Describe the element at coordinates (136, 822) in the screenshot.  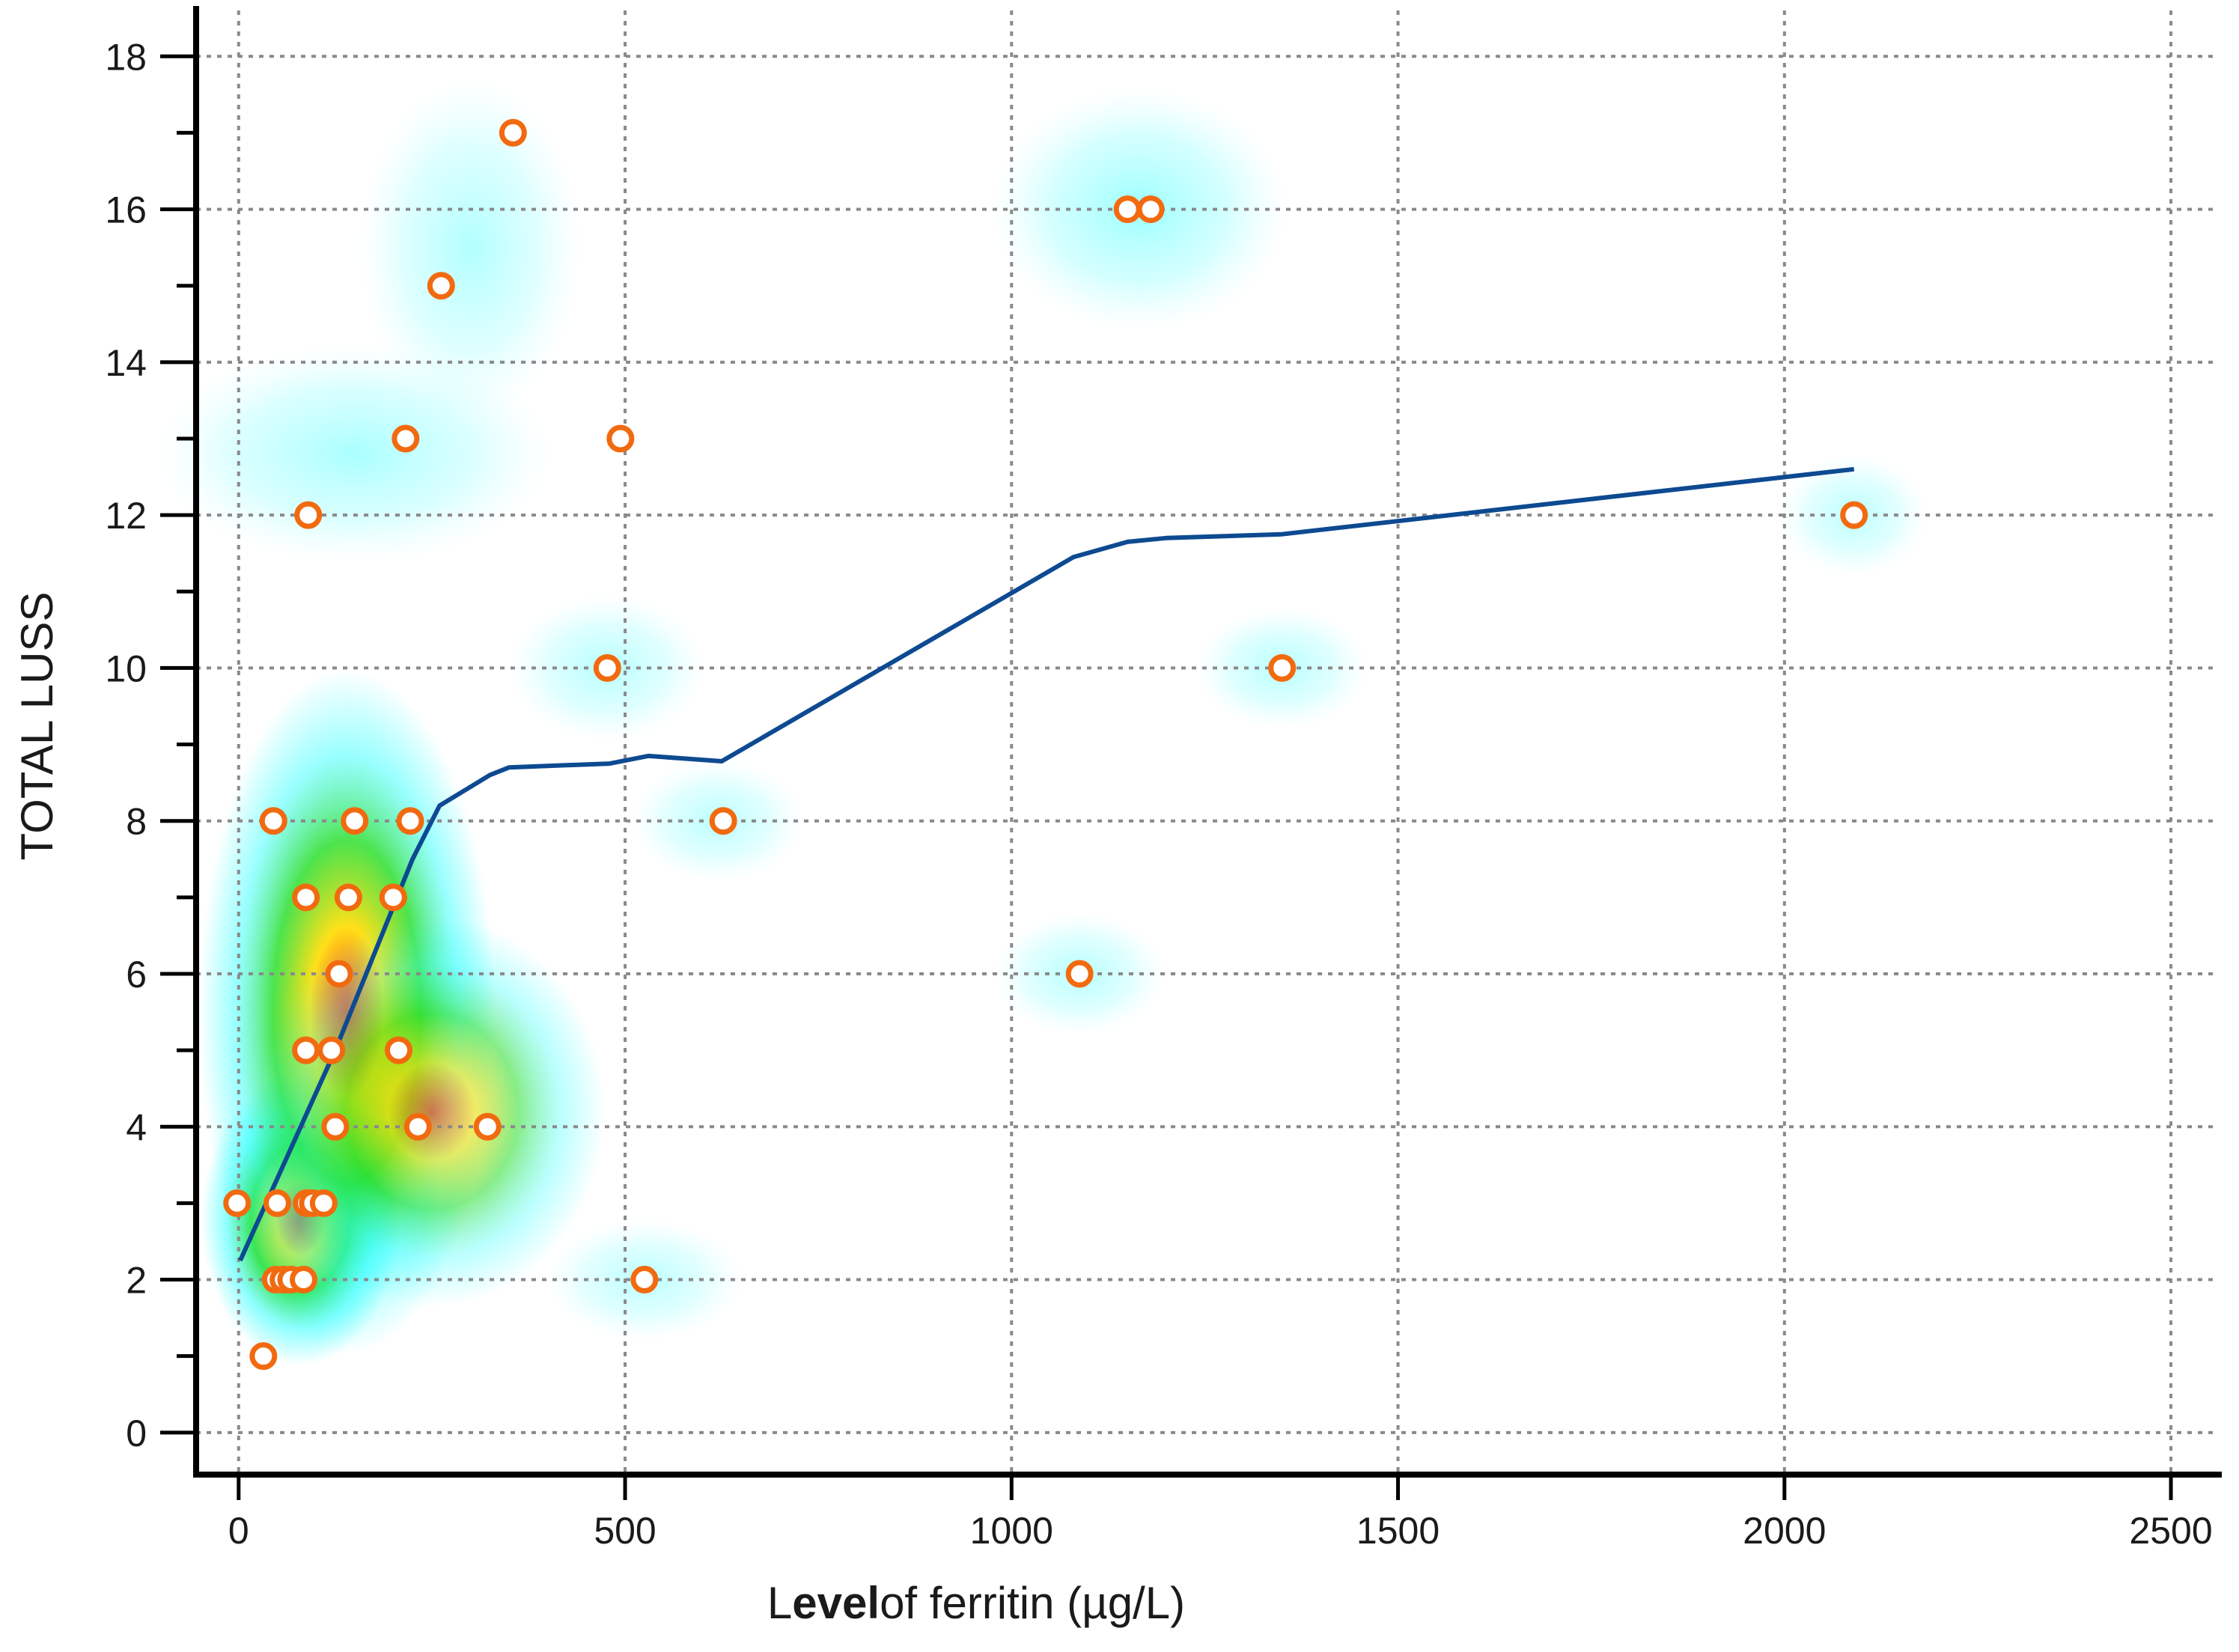
I see `y-tick-label: 8` at that location.